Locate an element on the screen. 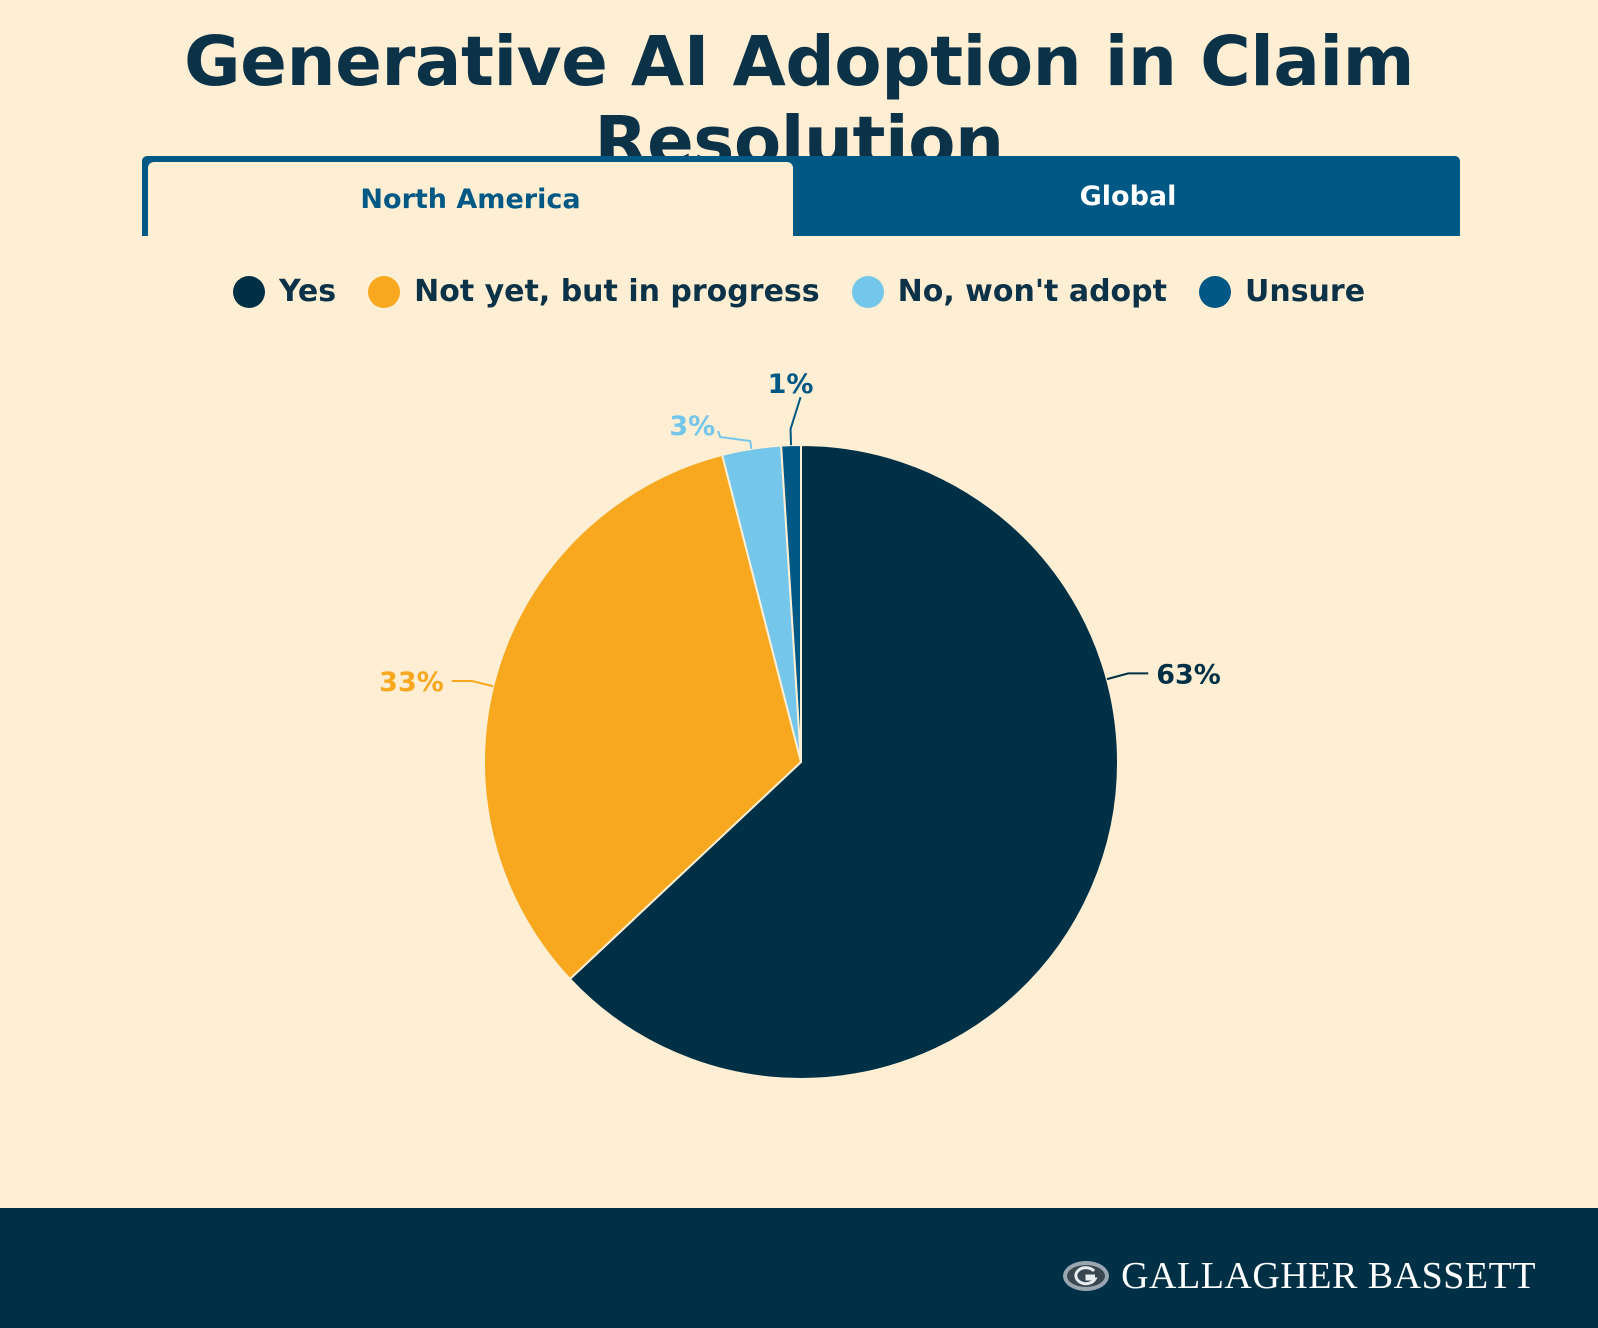  footer-bar: GALLAGHER BASSETT is located at coordinates (799, 1268).